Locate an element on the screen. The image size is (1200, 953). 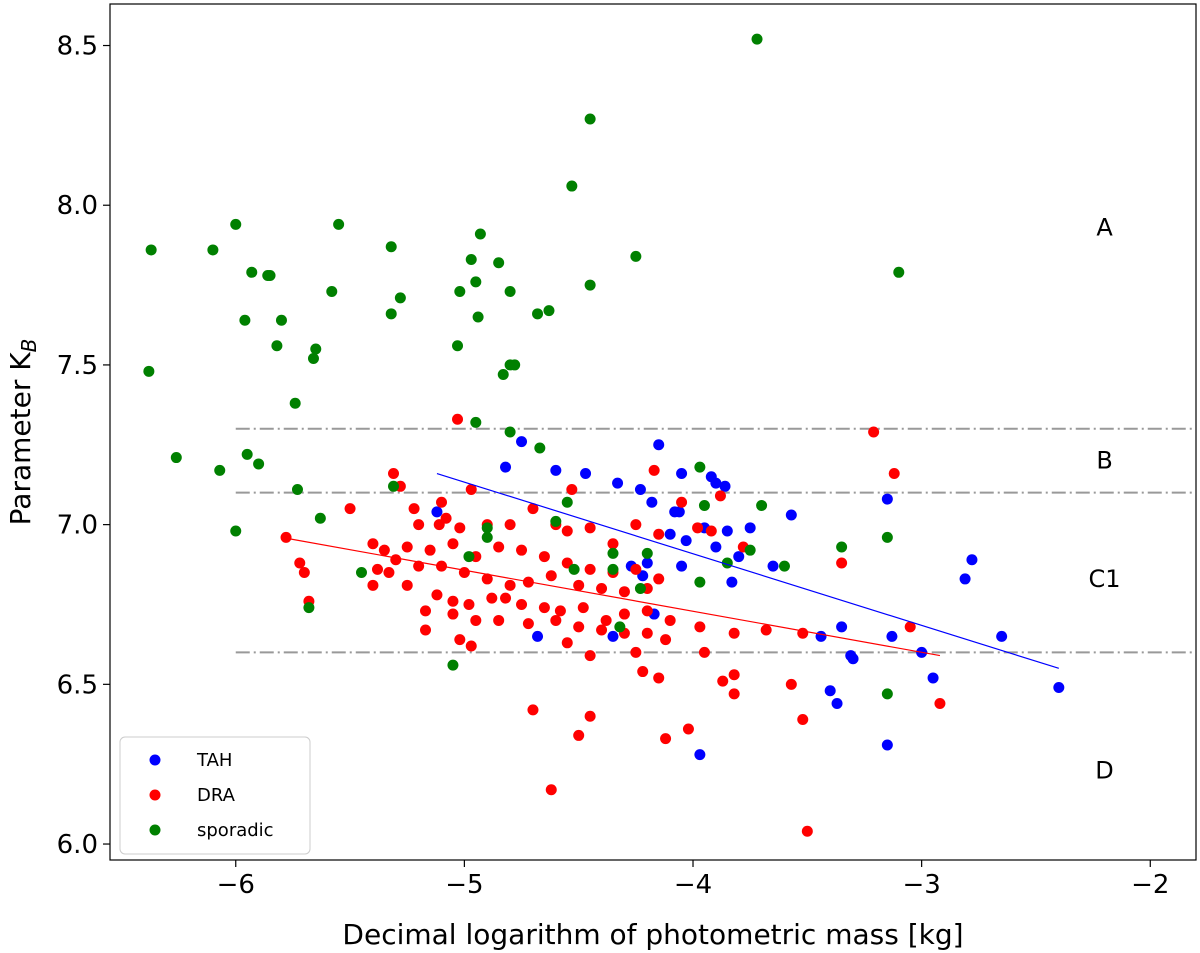
legend-box is located at coordinates (215, 795).